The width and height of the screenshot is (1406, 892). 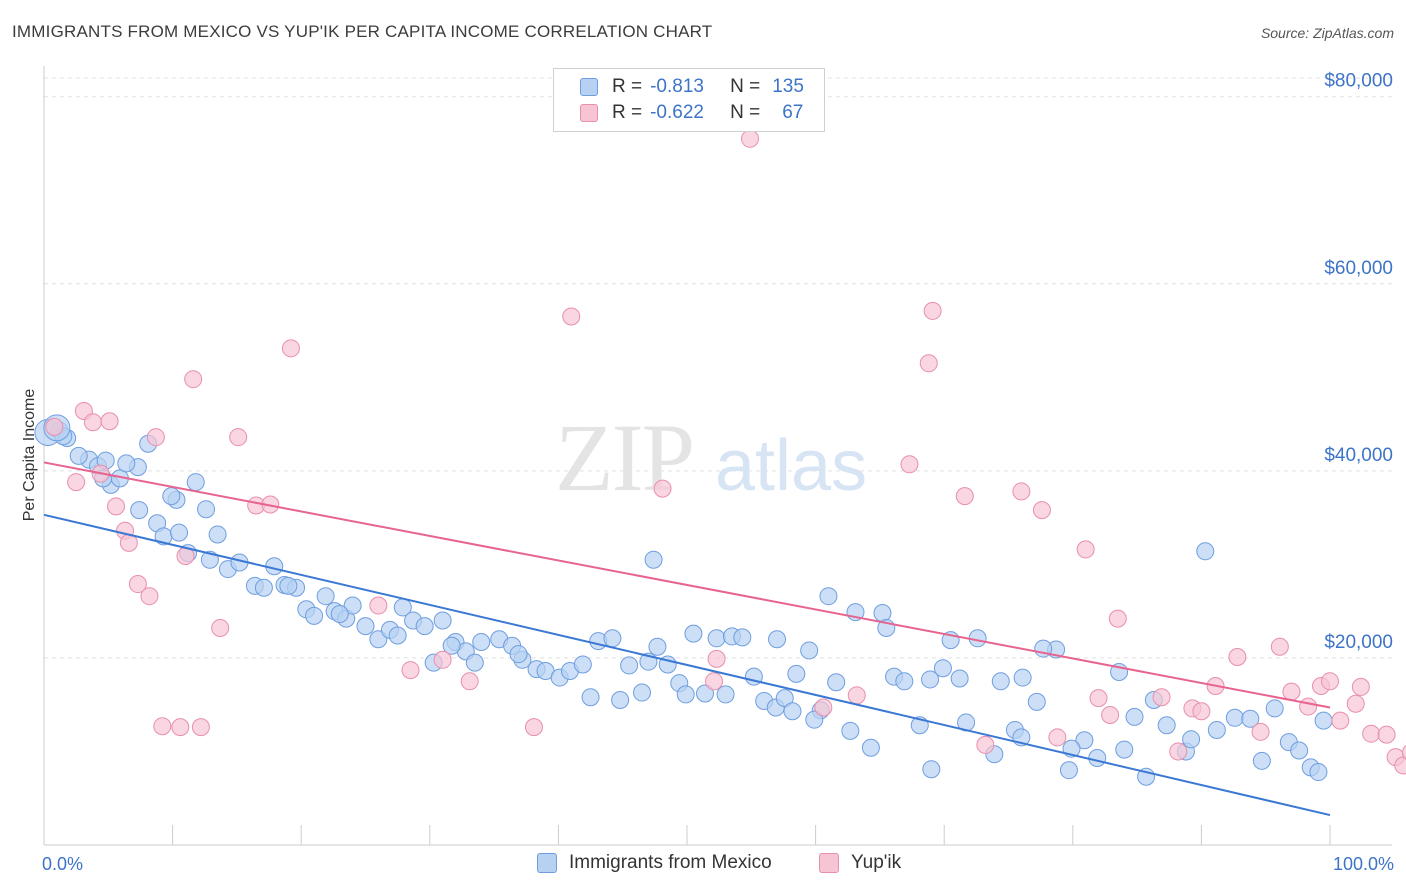 I want to click on legend-item-yupik: Yup'ik, so click(x=860, y=863).